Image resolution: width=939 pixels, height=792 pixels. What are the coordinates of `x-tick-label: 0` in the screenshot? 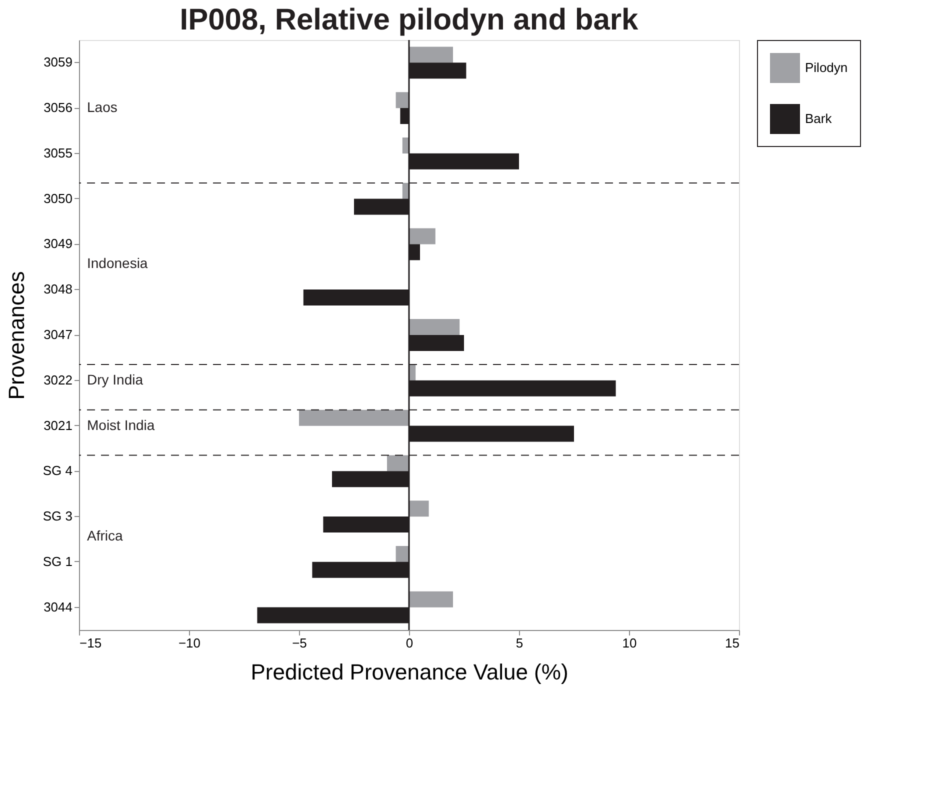 It's located at (410, 643).